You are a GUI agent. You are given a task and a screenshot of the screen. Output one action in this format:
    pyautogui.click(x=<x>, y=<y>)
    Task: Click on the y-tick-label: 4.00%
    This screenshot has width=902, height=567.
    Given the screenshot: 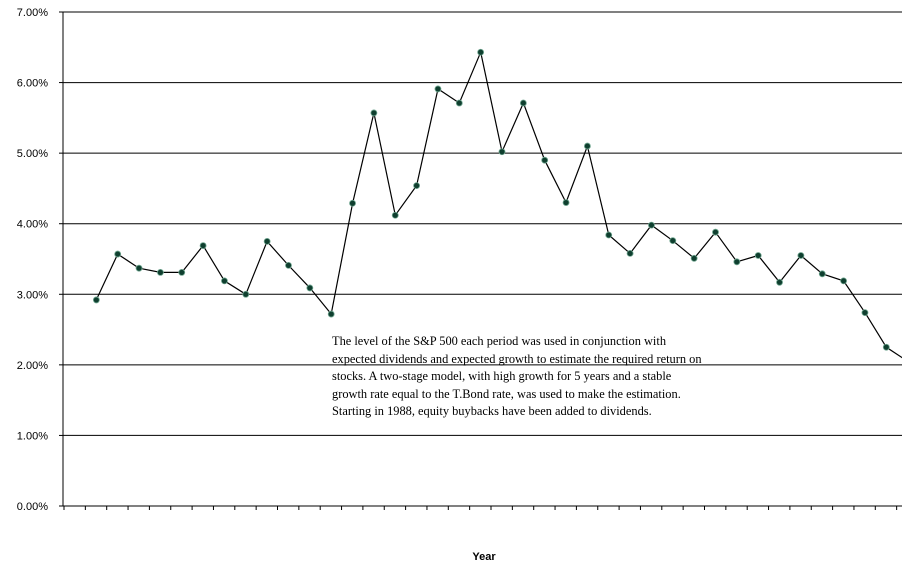 What is the action you would take?
    pyautogui.click(x=32, y=225)
    